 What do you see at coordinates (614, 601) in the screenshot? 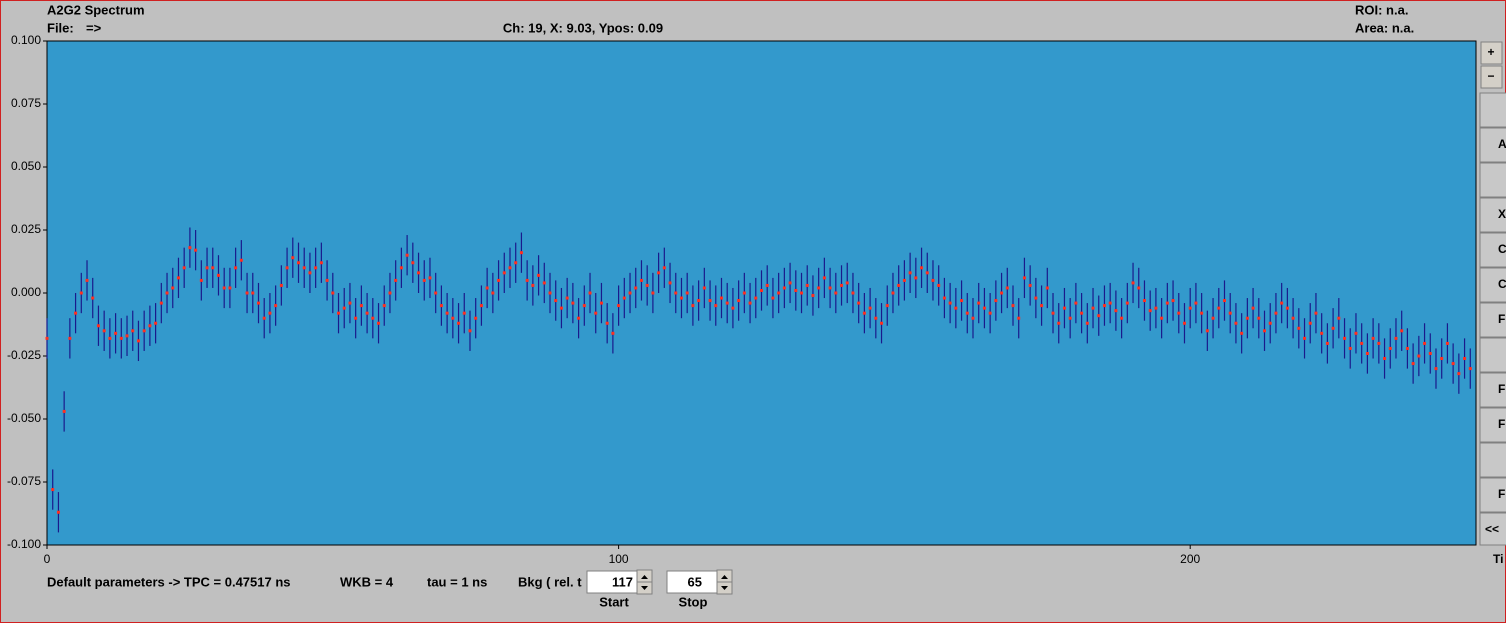
I see `start-label: Start` at bounding box center [614, 601].